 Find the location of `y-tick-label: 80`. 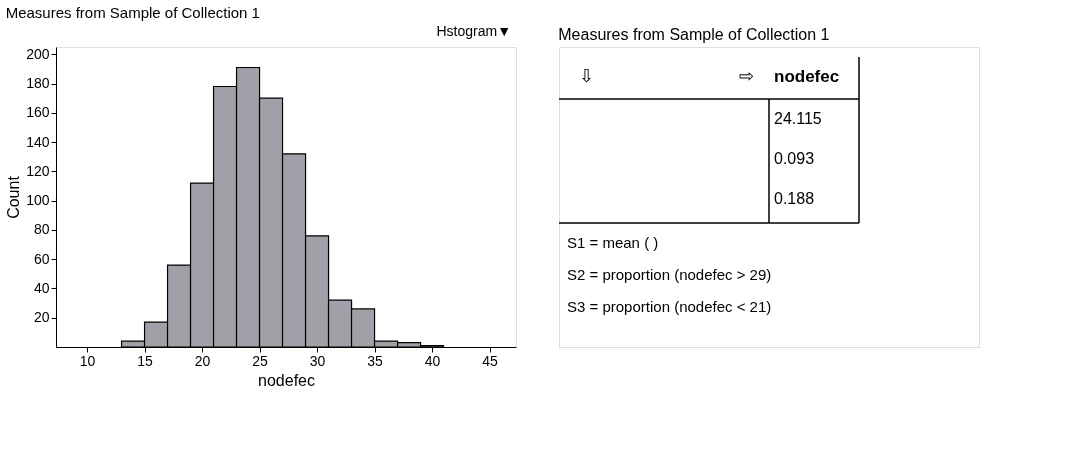

y-tick-label: 80 is located at coordinates (41, 229).